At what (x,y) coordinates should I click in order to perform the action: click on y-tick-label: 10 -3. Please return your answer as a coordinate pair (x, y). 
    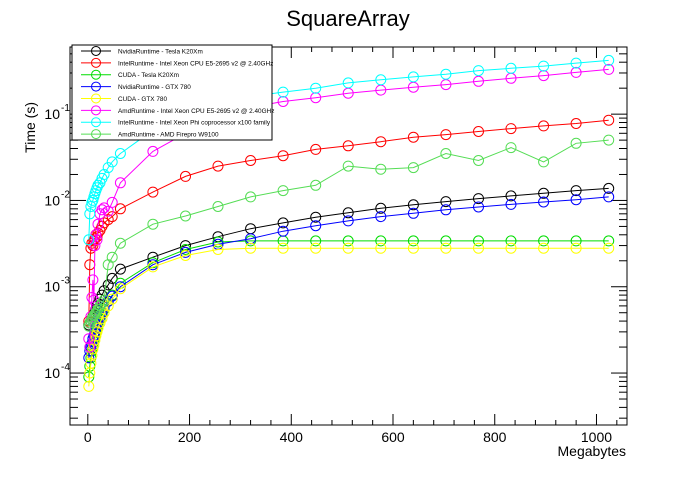
    Looking at the image, I should click on (57, 285).